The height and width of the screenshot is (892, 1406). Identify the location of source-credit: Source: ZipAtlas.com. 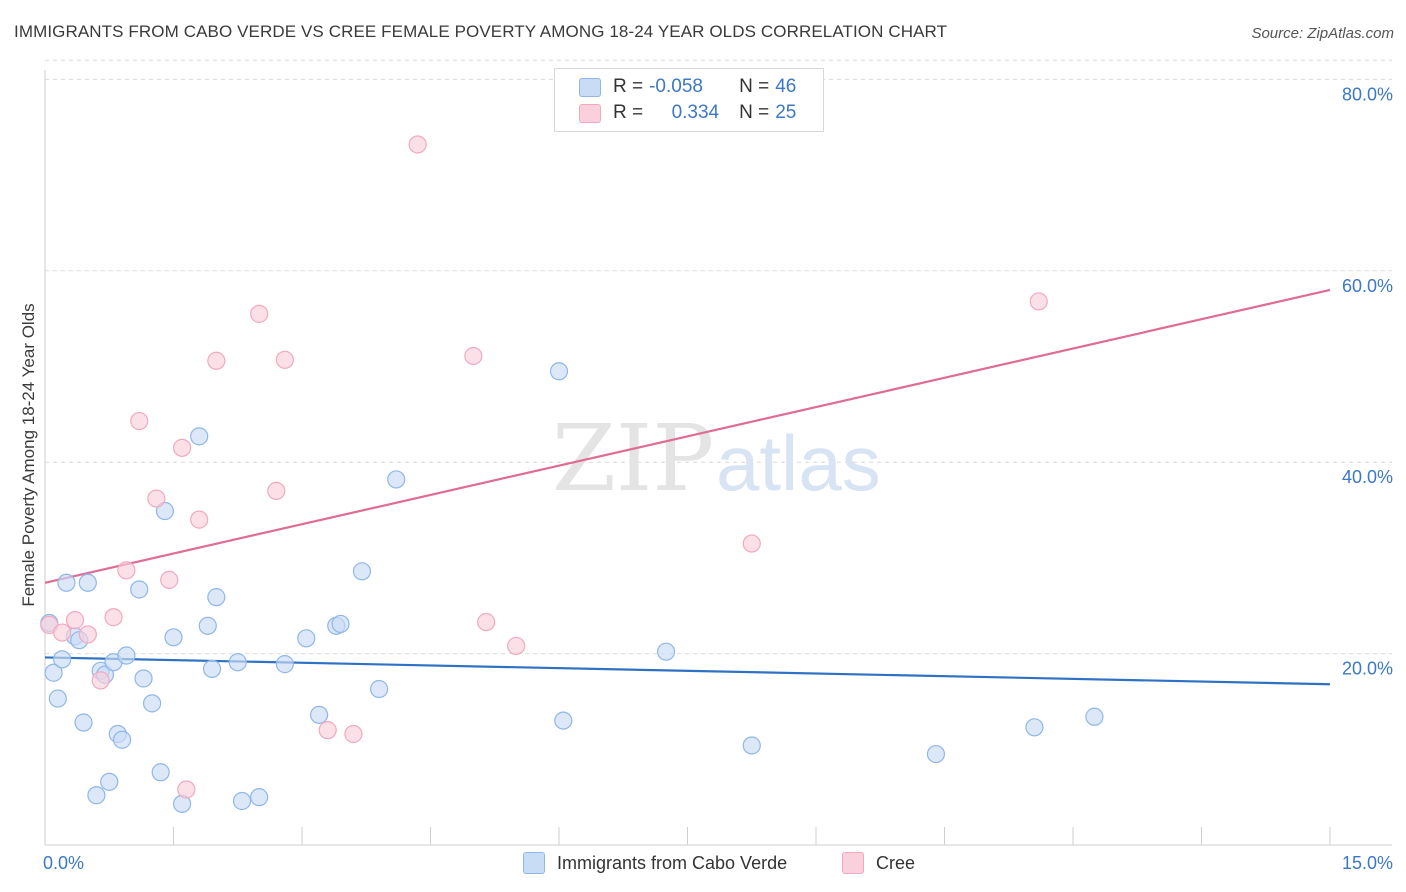
(1322, 33).